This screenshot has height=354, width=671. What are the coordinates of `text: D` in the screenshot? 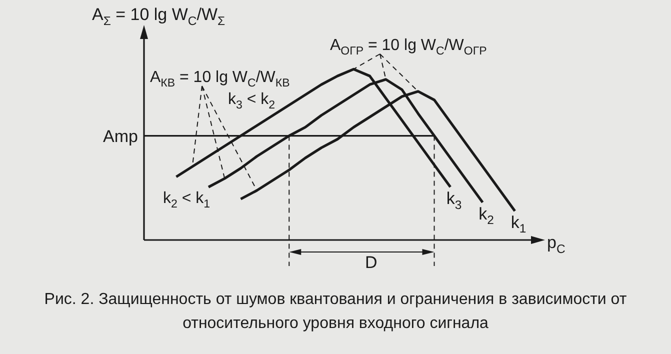 It's located at (371, 262).